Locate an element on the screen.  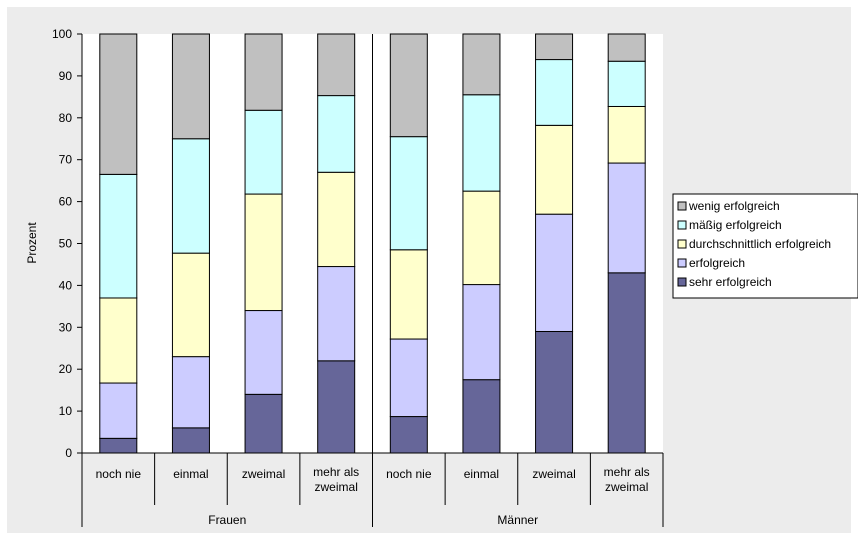
legend-label: sehr erfolgreich is located at coordinates (730, 282).